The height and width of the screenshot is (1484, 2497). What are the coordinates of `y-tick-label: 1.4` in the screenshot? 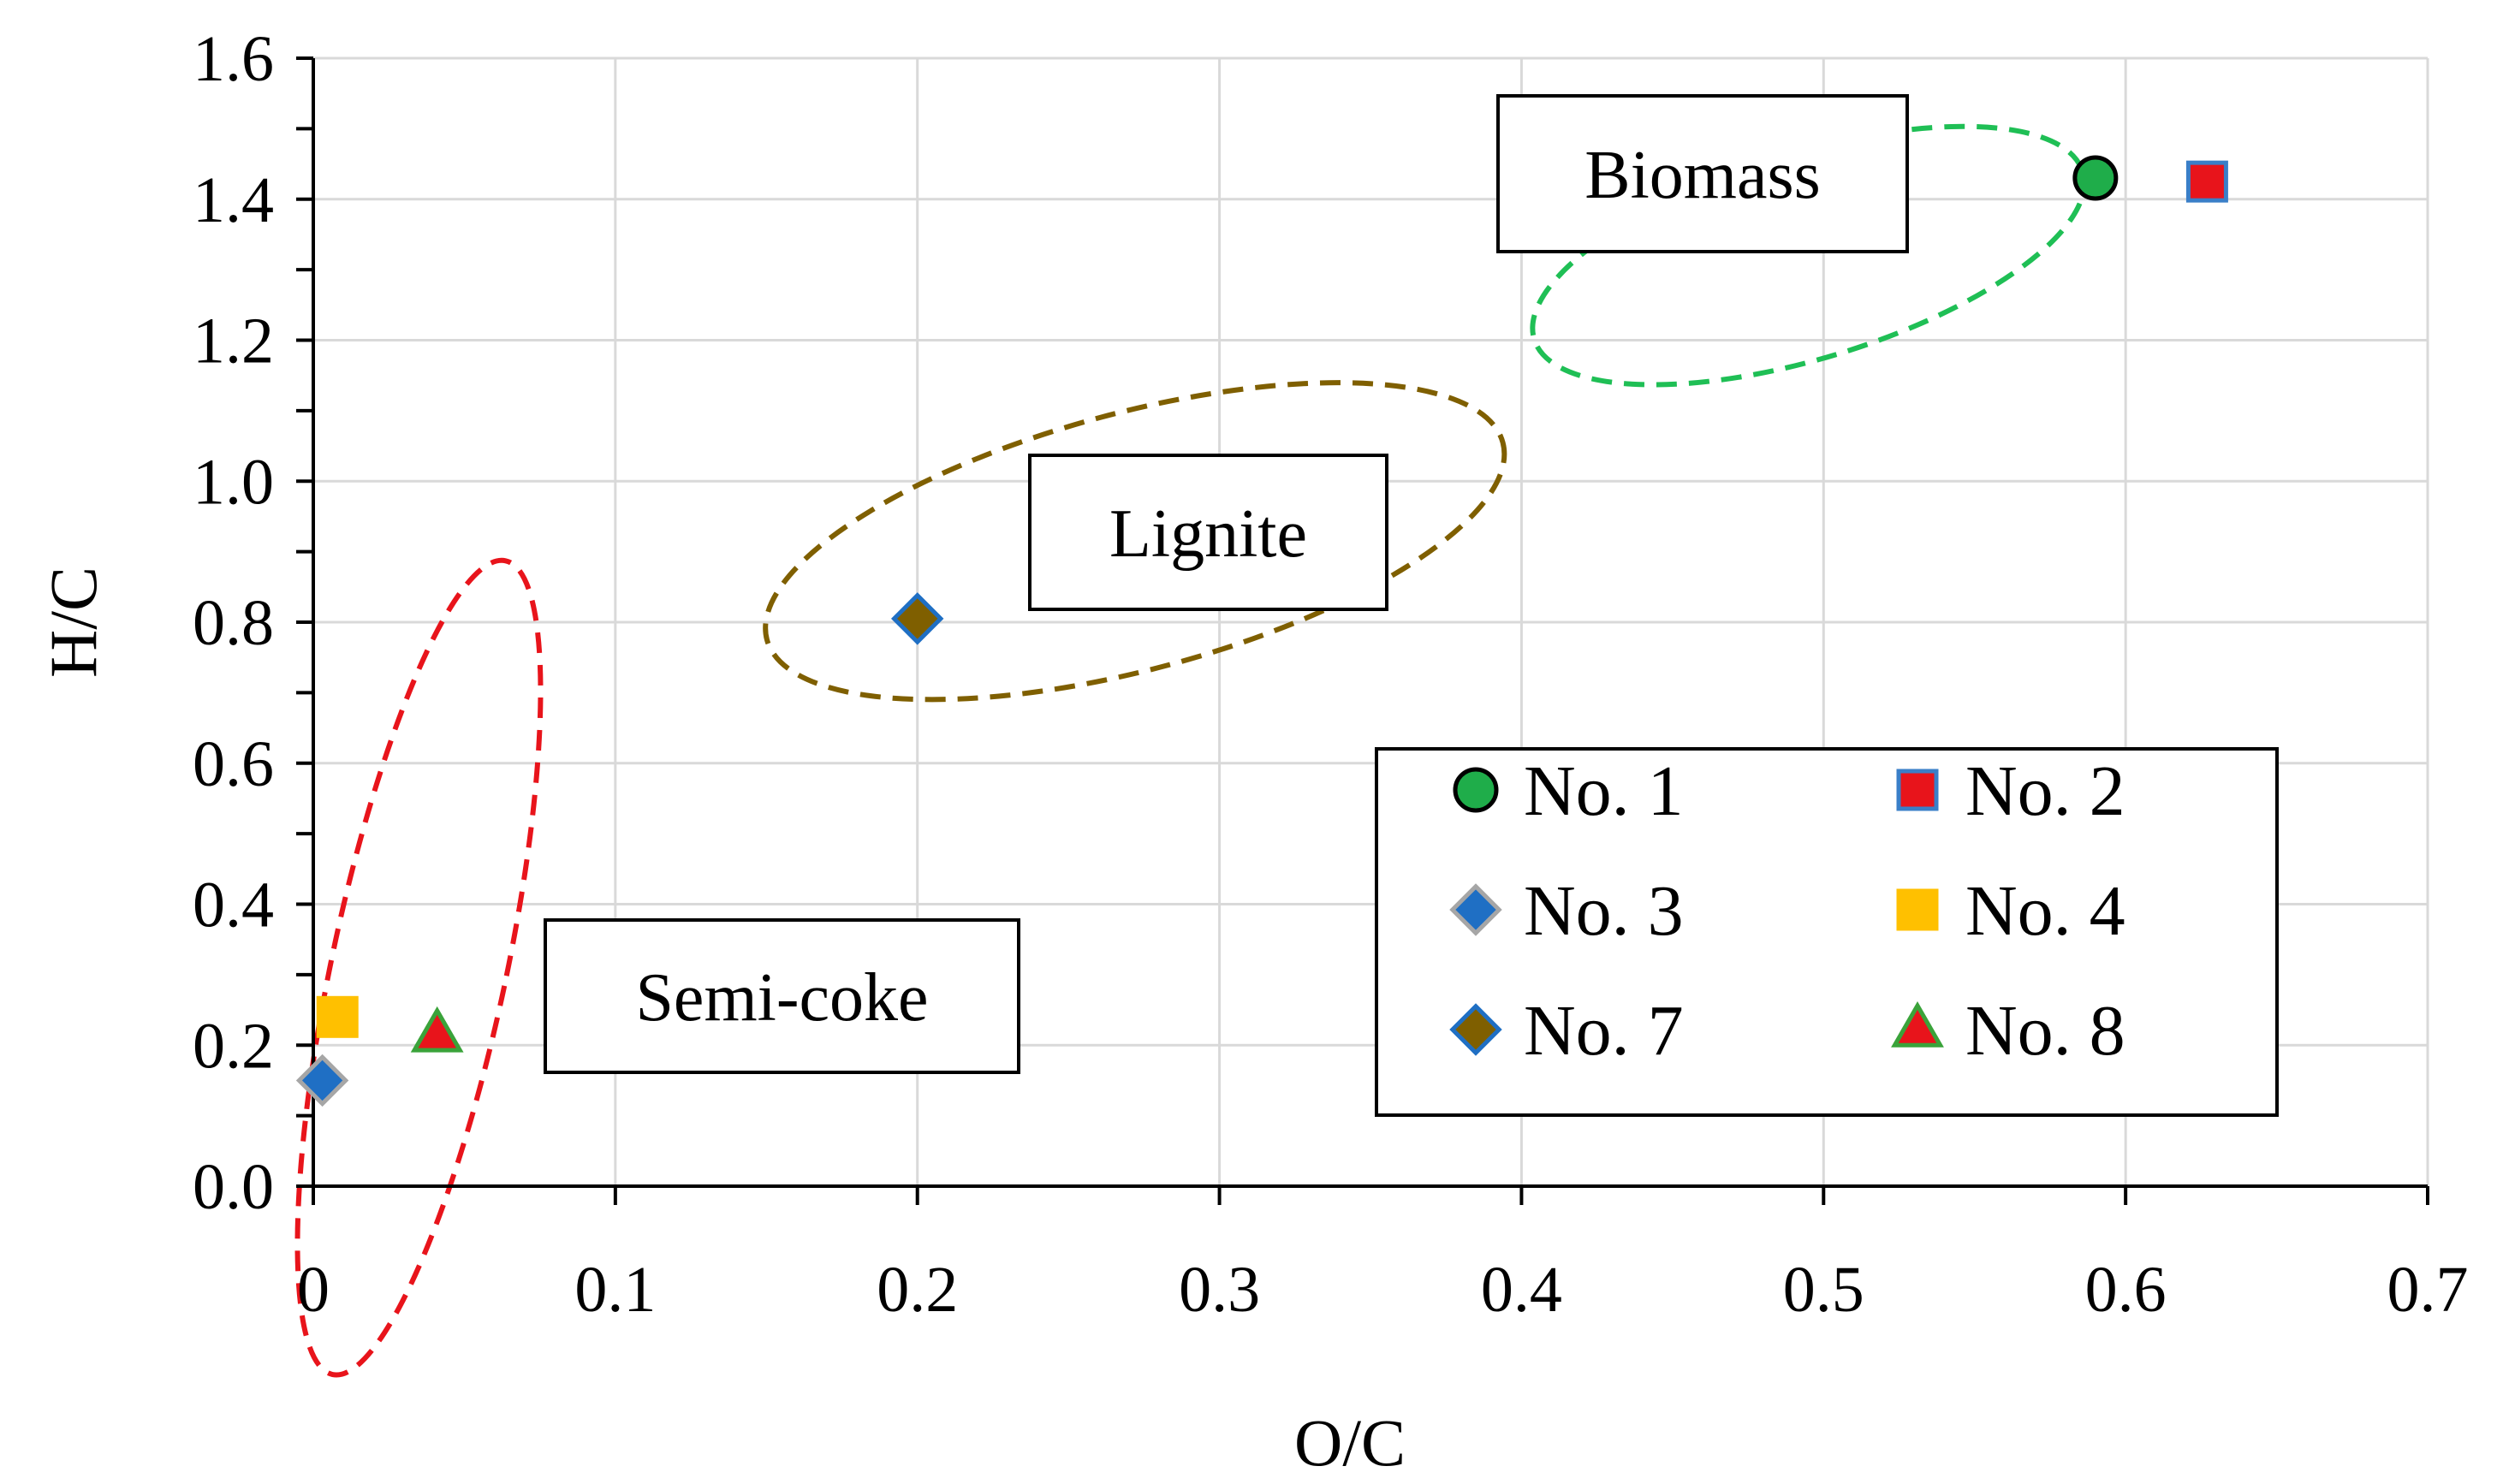 It's located at (234, 200).